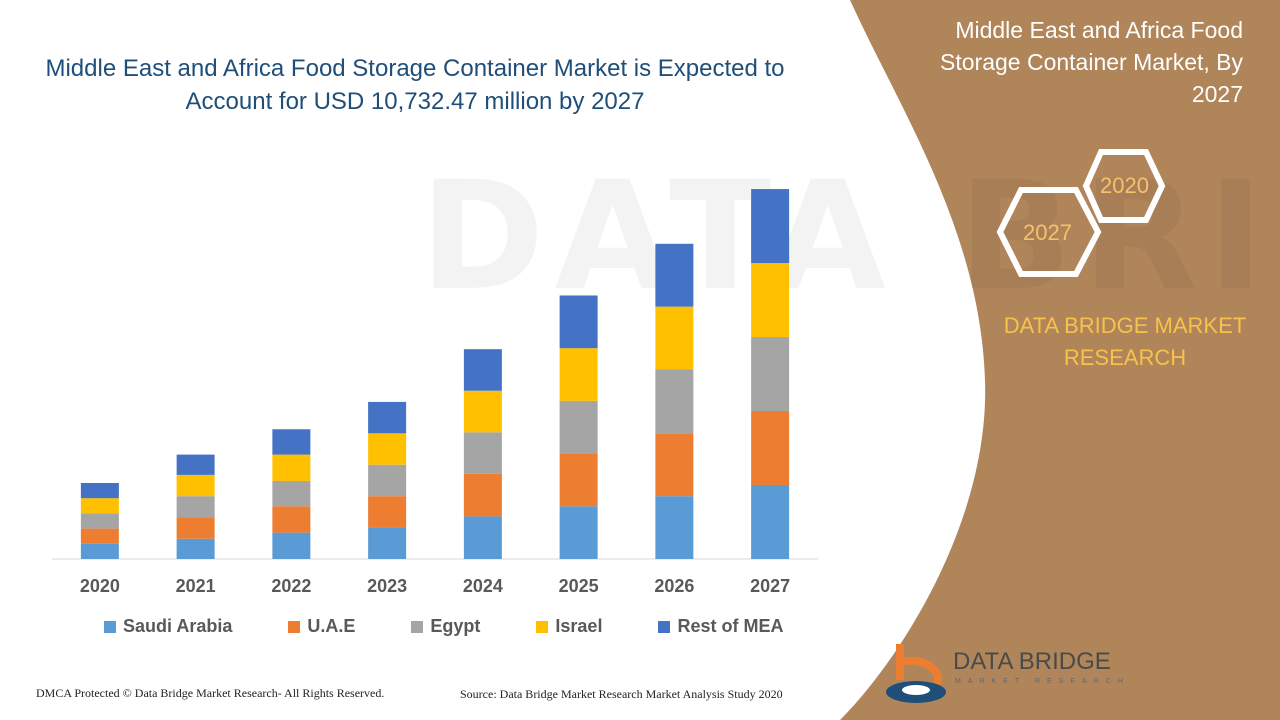 The image size is (1280, 720). What do you see at coordinates (578, 322) in the screenshot?
I see `bar-2025-rest-of-mea` at bounding box center [578, 322].